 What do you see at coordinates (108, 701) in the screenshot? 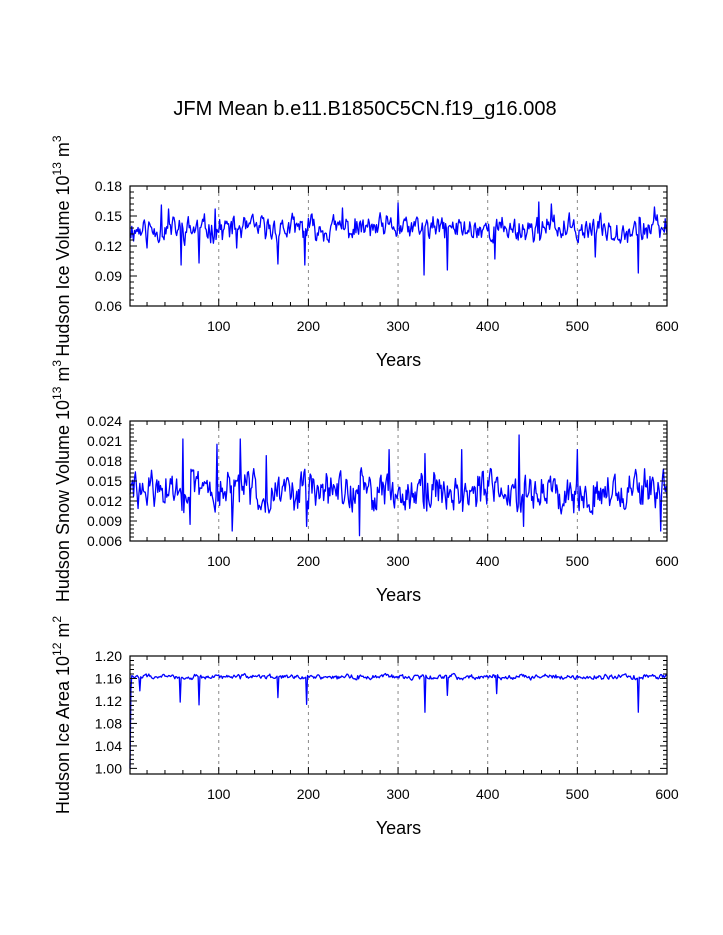
I see `y-tick-label: 1.12` at bounding box center [108, 701].